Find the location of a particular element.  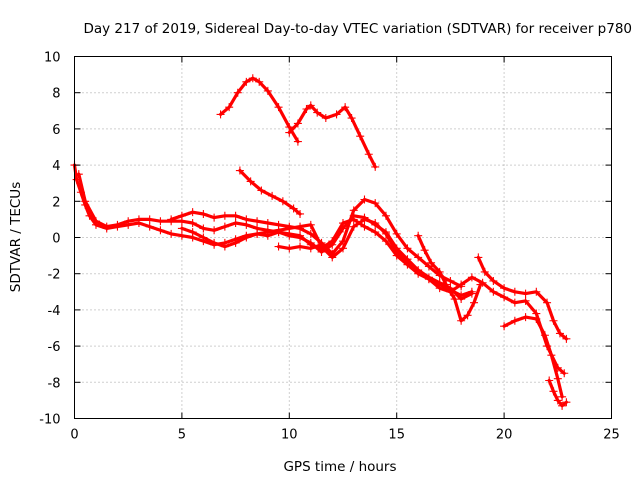

x-axis-label: GPS time / hours is located at coordinates (339, 467).